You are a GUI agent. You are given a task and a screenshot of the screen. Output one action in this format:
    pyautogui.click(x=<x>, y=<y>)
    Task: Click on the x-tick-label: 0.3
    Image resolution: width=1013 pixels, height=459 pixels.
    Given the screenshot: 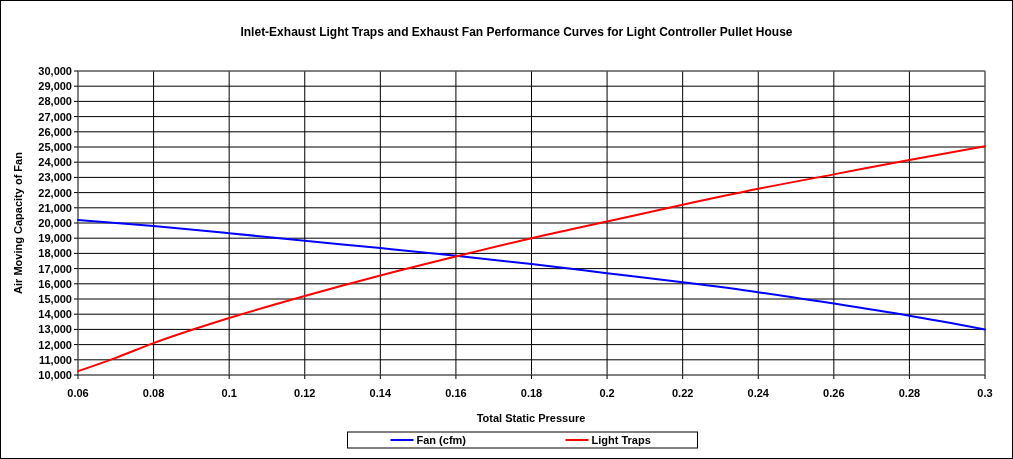 What is the action you would take?
    pyautogui.click(x=985, y=393)
    